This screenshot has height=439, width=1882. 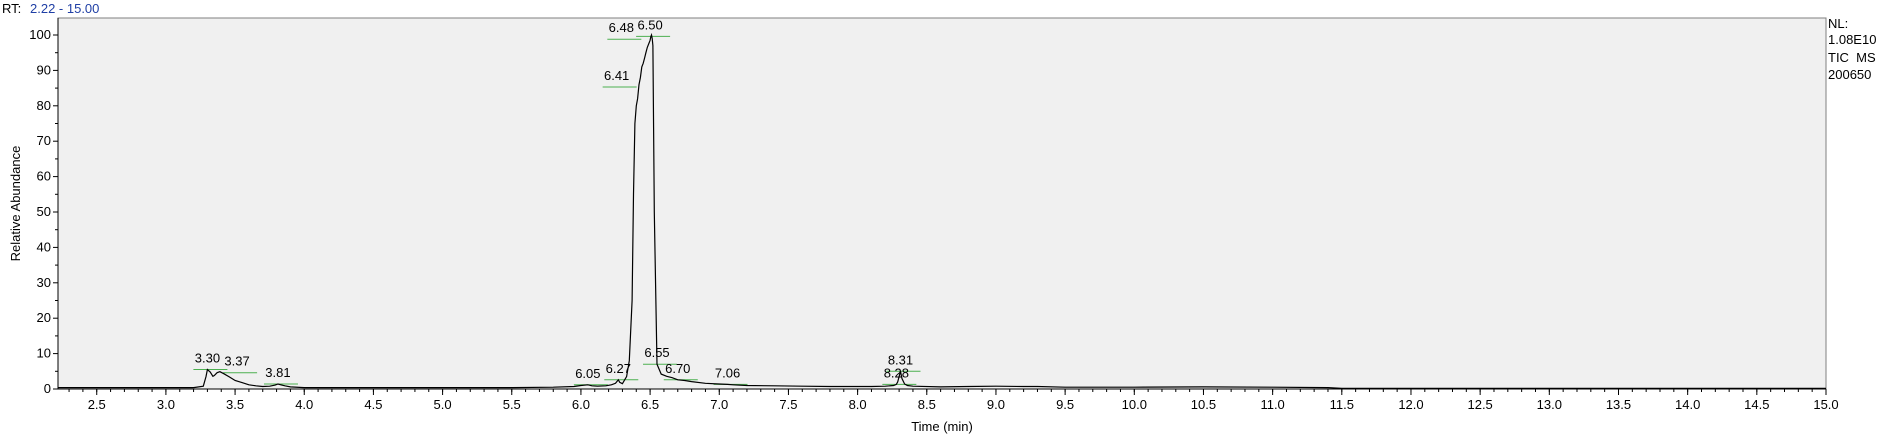 I want to click on y-tick-label: 20, so click(x=44, y=317).